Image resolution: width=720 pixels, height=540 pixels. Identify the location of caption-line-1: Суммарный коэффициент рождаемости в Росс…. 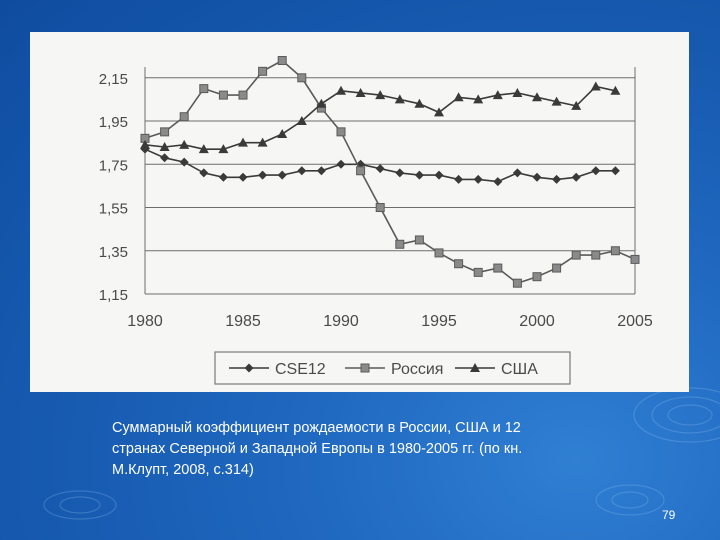
(316, 428).